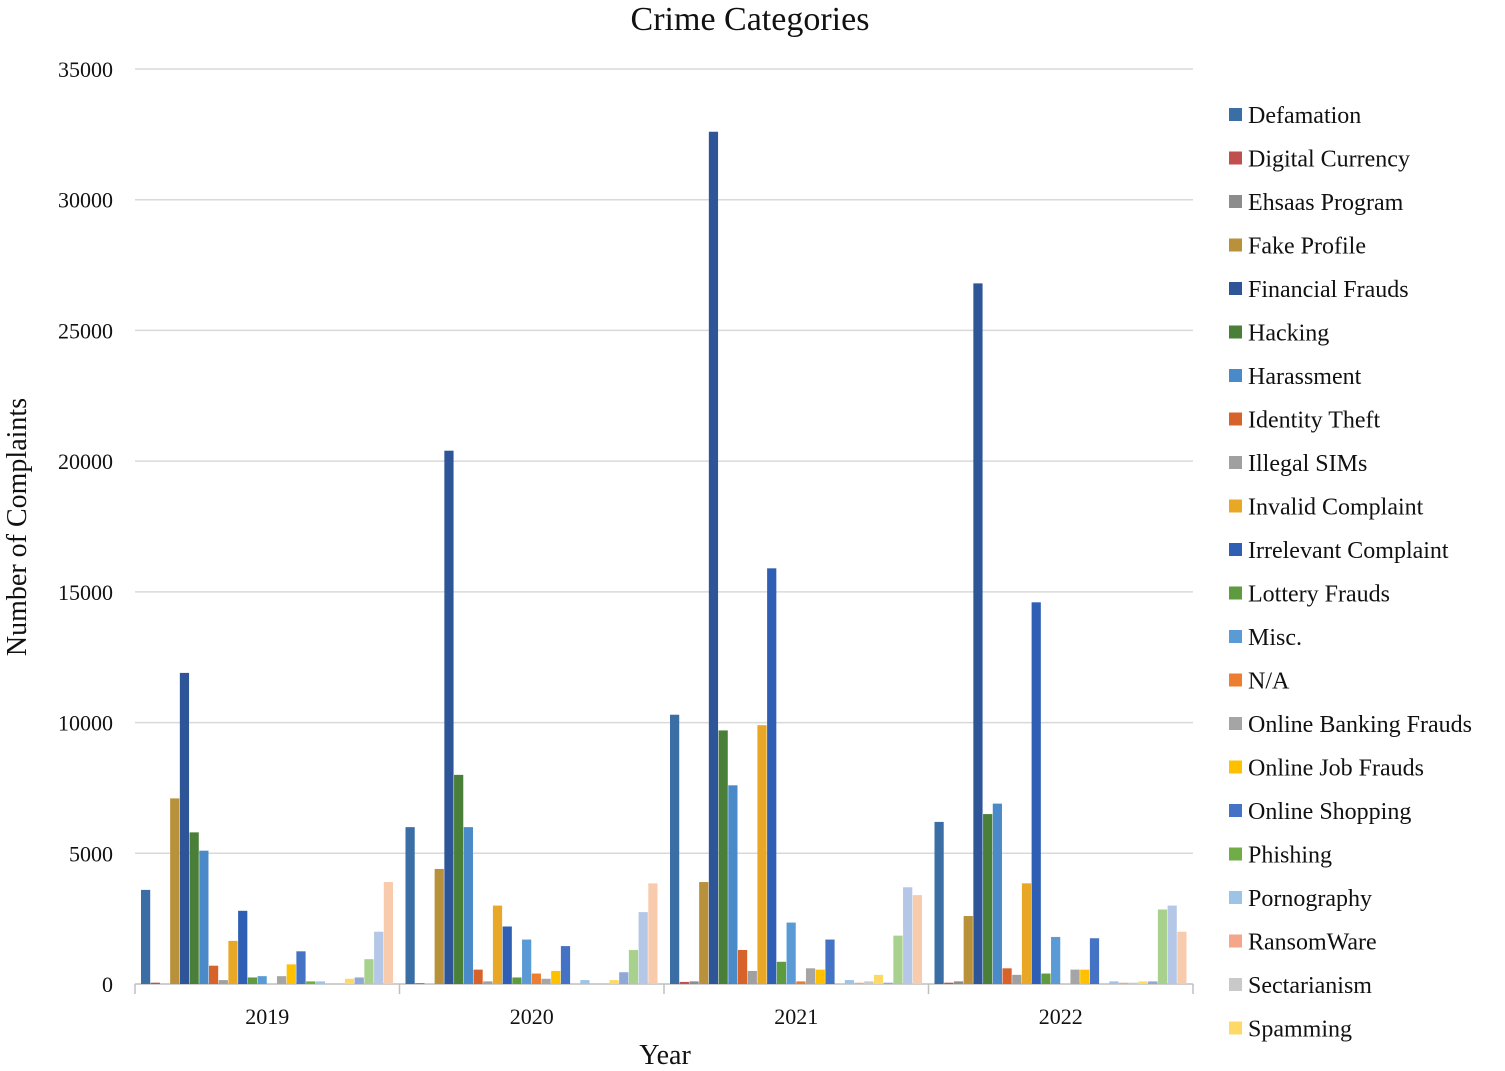  What do you see at coordinates (85, 723) in the screenshot?
I see `y-tick-label: 10000` at bounding box center [85, 723].